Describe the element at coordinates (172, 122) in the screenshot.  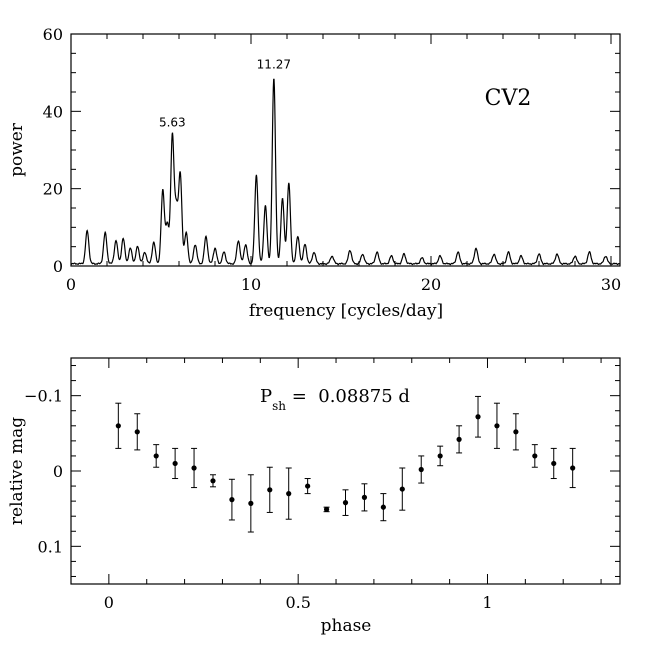
I see `peak-annotation: 5.63` at that location.